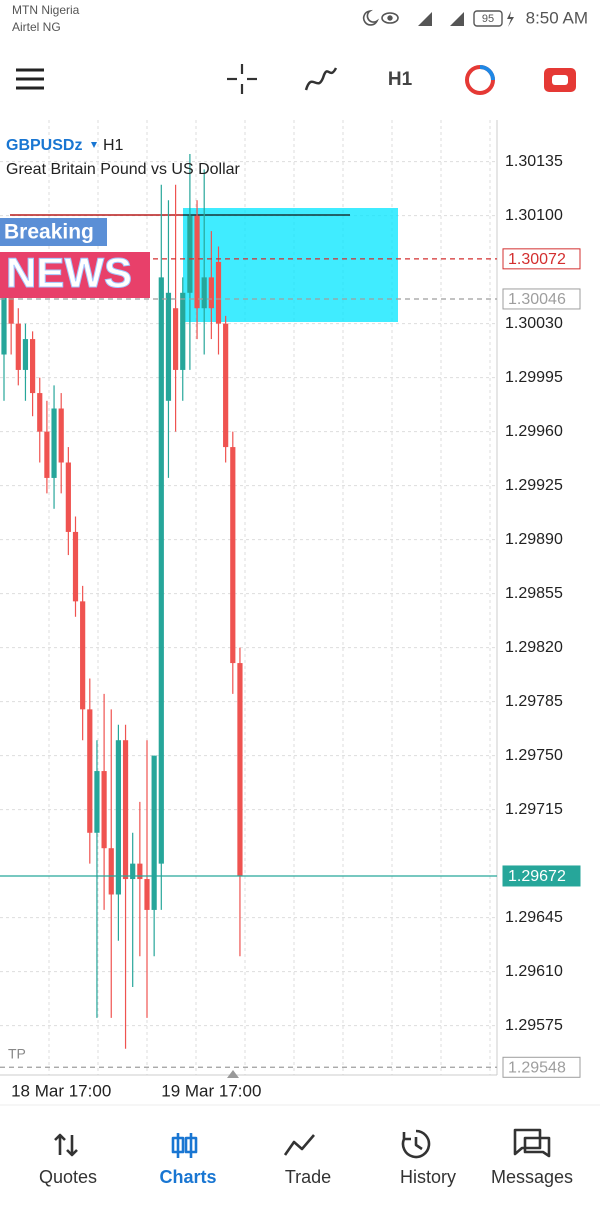 This screenshot has height=1205, width=600. What do you see at coordinates (534, 593) in the screenshot?
I see `y-tick-label: 1.29855` at bounding box center [534, 593].